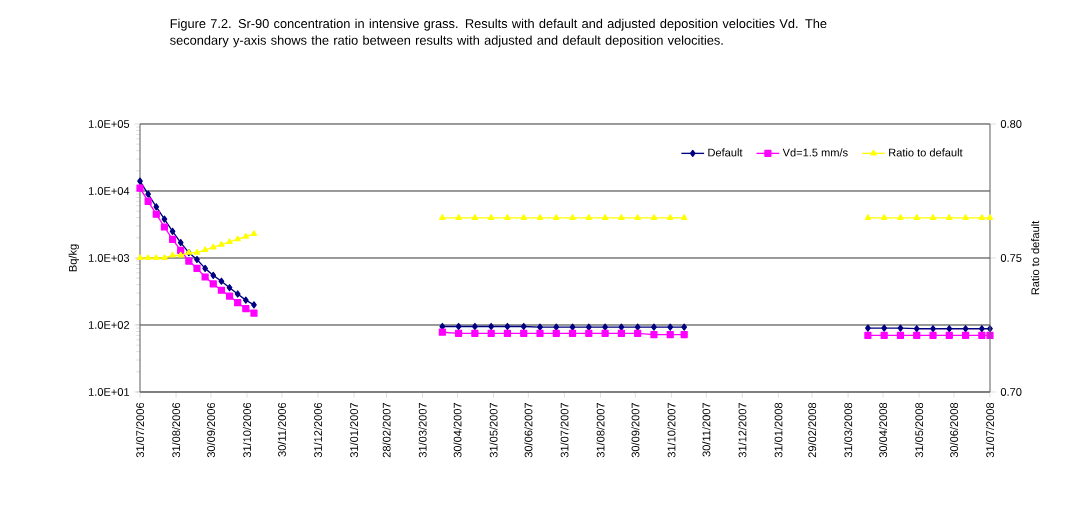  Describe the element at coordinates (457, 430) in the screenshot. I see `x-tick-label: 30/04/2007` at that location.